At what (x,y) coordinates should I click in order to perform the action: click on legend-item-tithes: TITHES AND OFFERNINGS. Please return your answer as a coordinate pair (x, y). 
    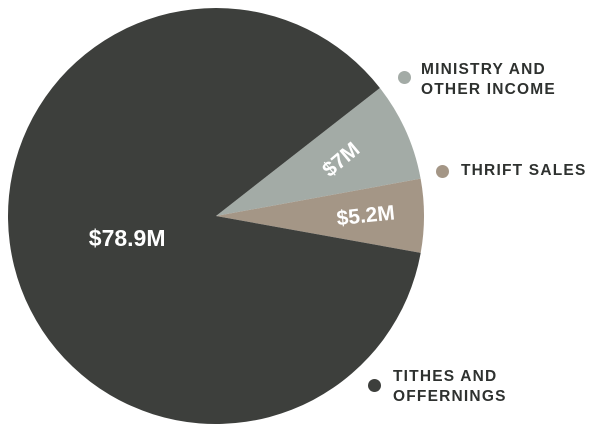
    Looking at the image, I should click on (460, 387).